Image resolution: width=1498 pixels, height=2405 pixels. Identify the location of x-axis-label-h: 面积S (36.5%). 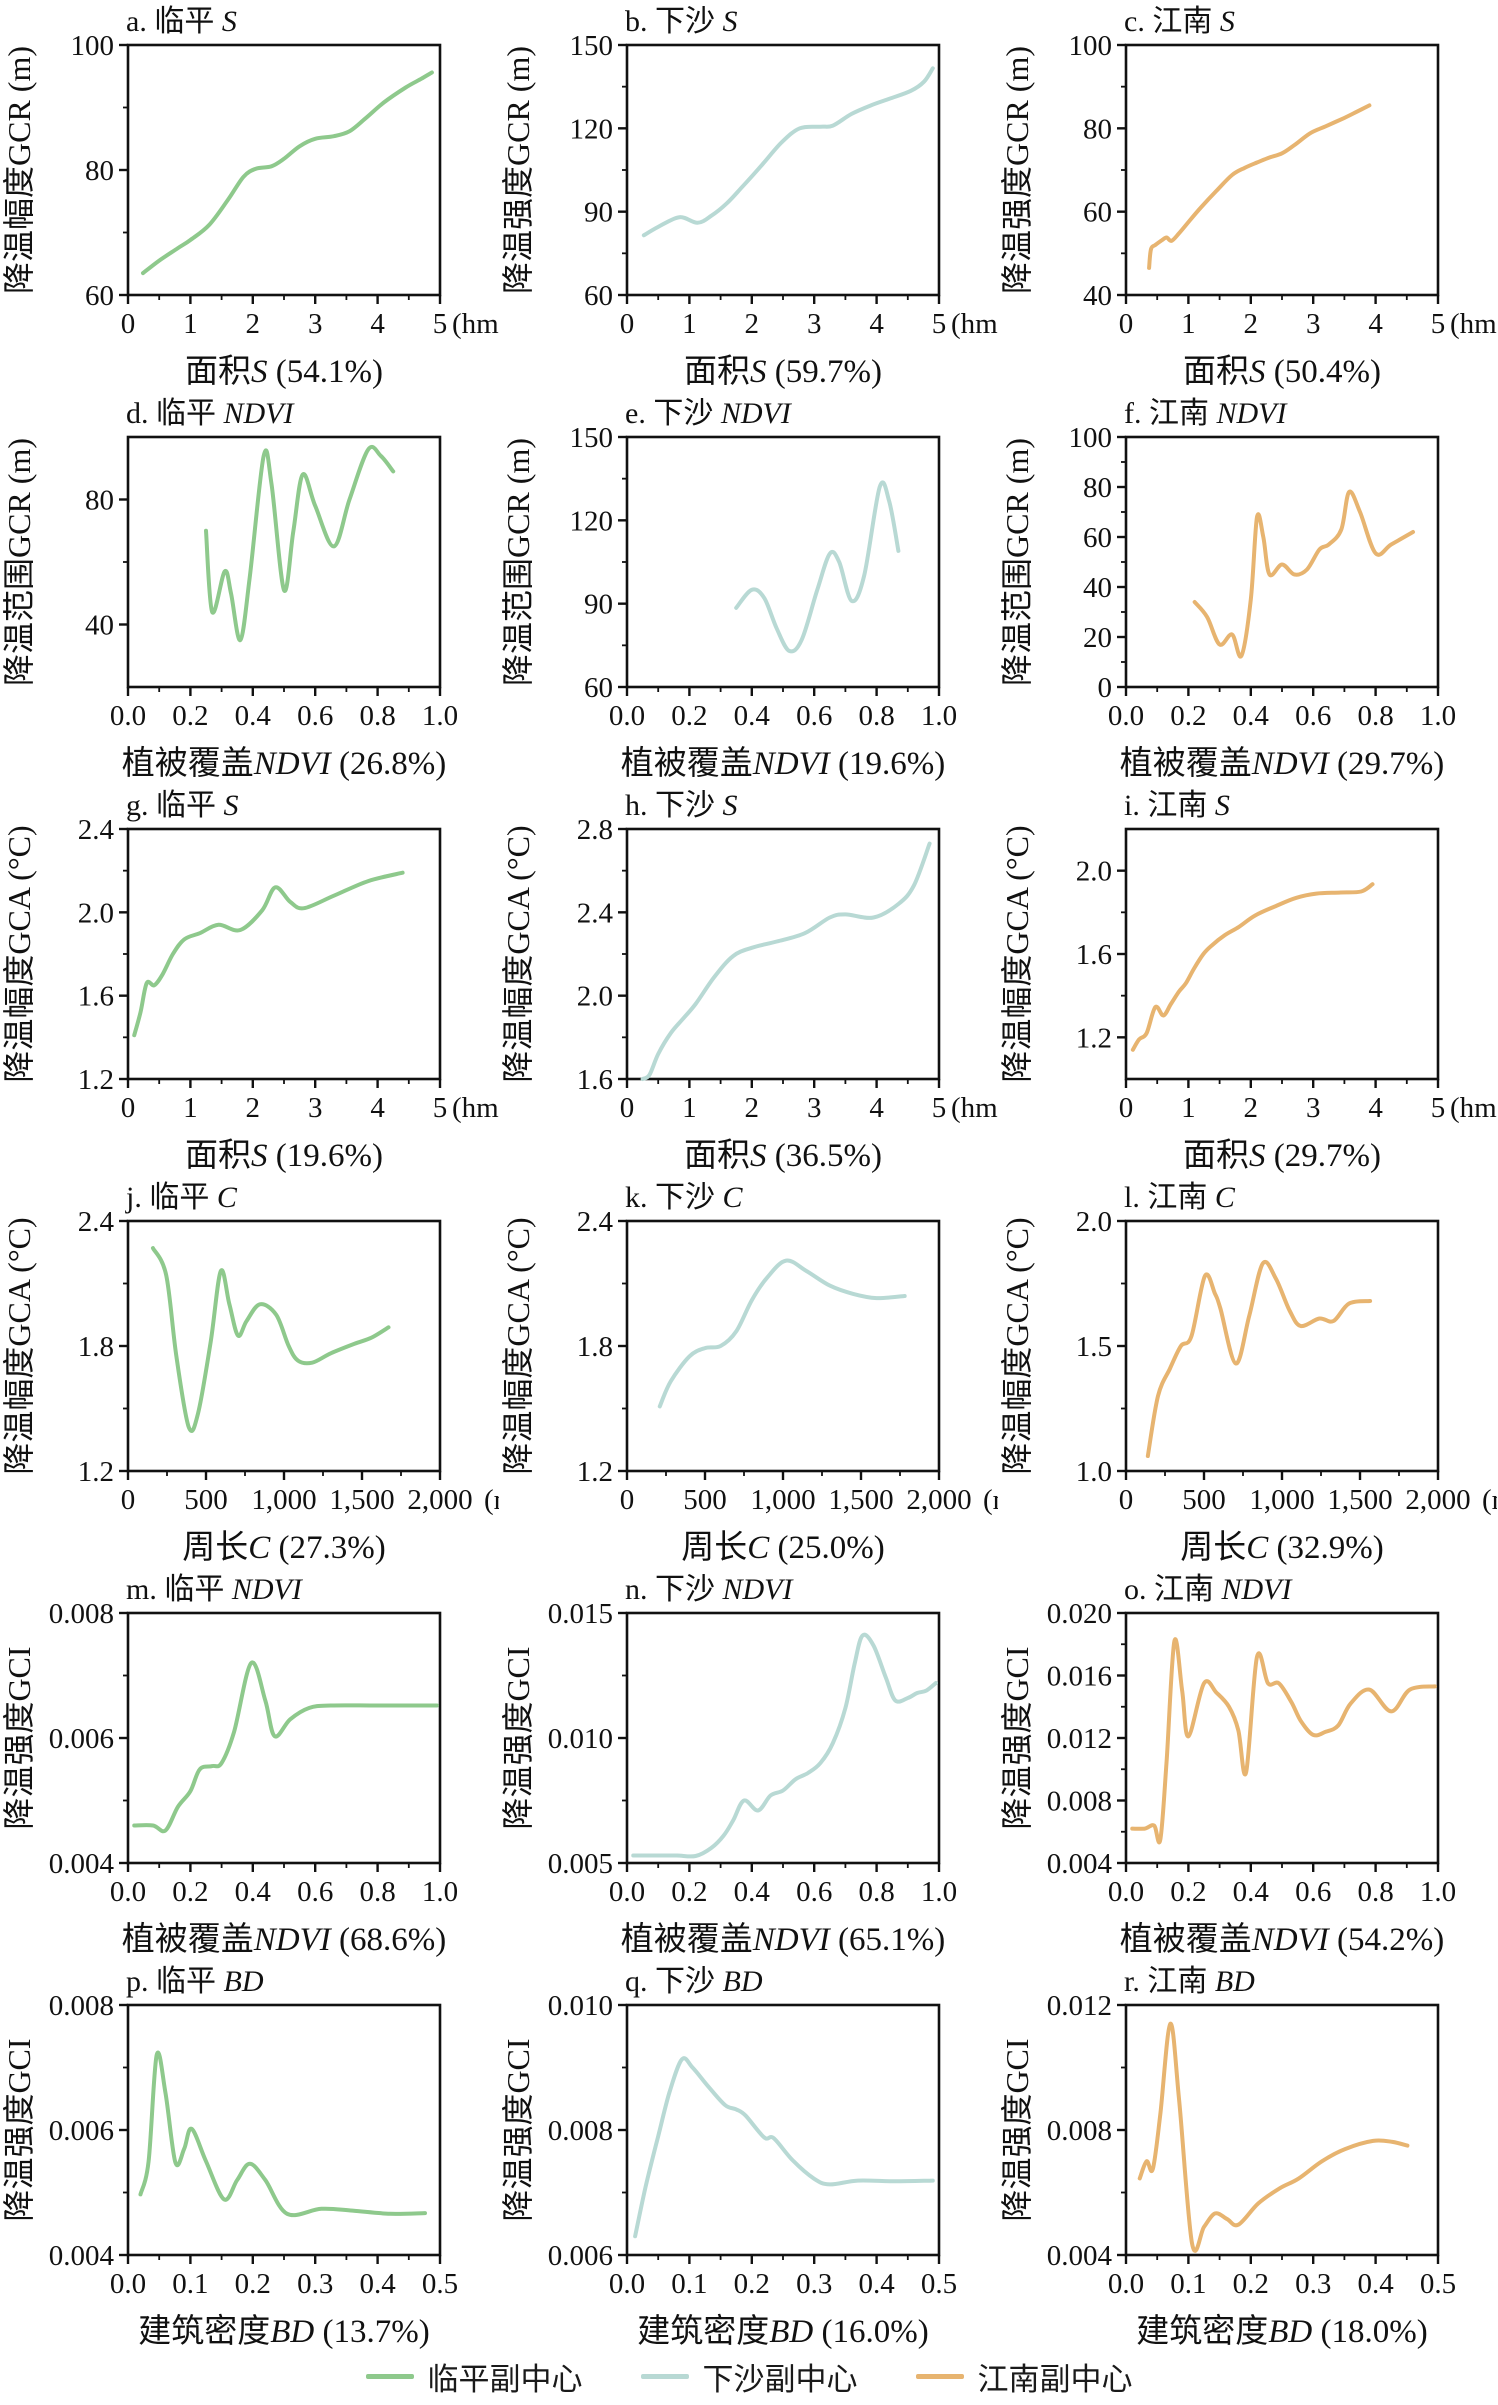
(783, 1156).